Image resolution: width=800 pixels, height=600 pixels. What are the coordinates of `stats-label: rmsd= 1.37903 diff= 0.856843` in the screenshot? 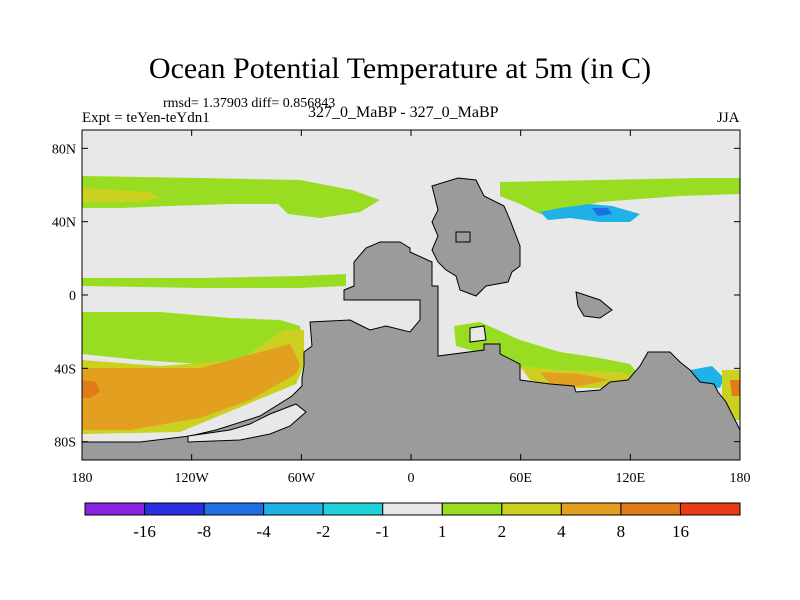 It's located at (249, 103).